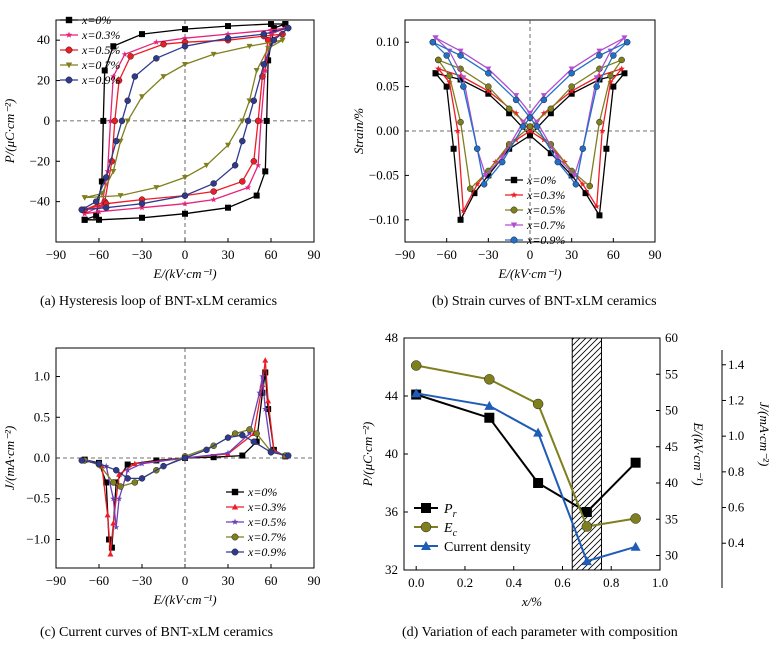 The image size is (774, 647). What do you see at coordinates (40, 201) in the screenshot?
I see `y-tick-label: −40` at bounding box center [40, 201].